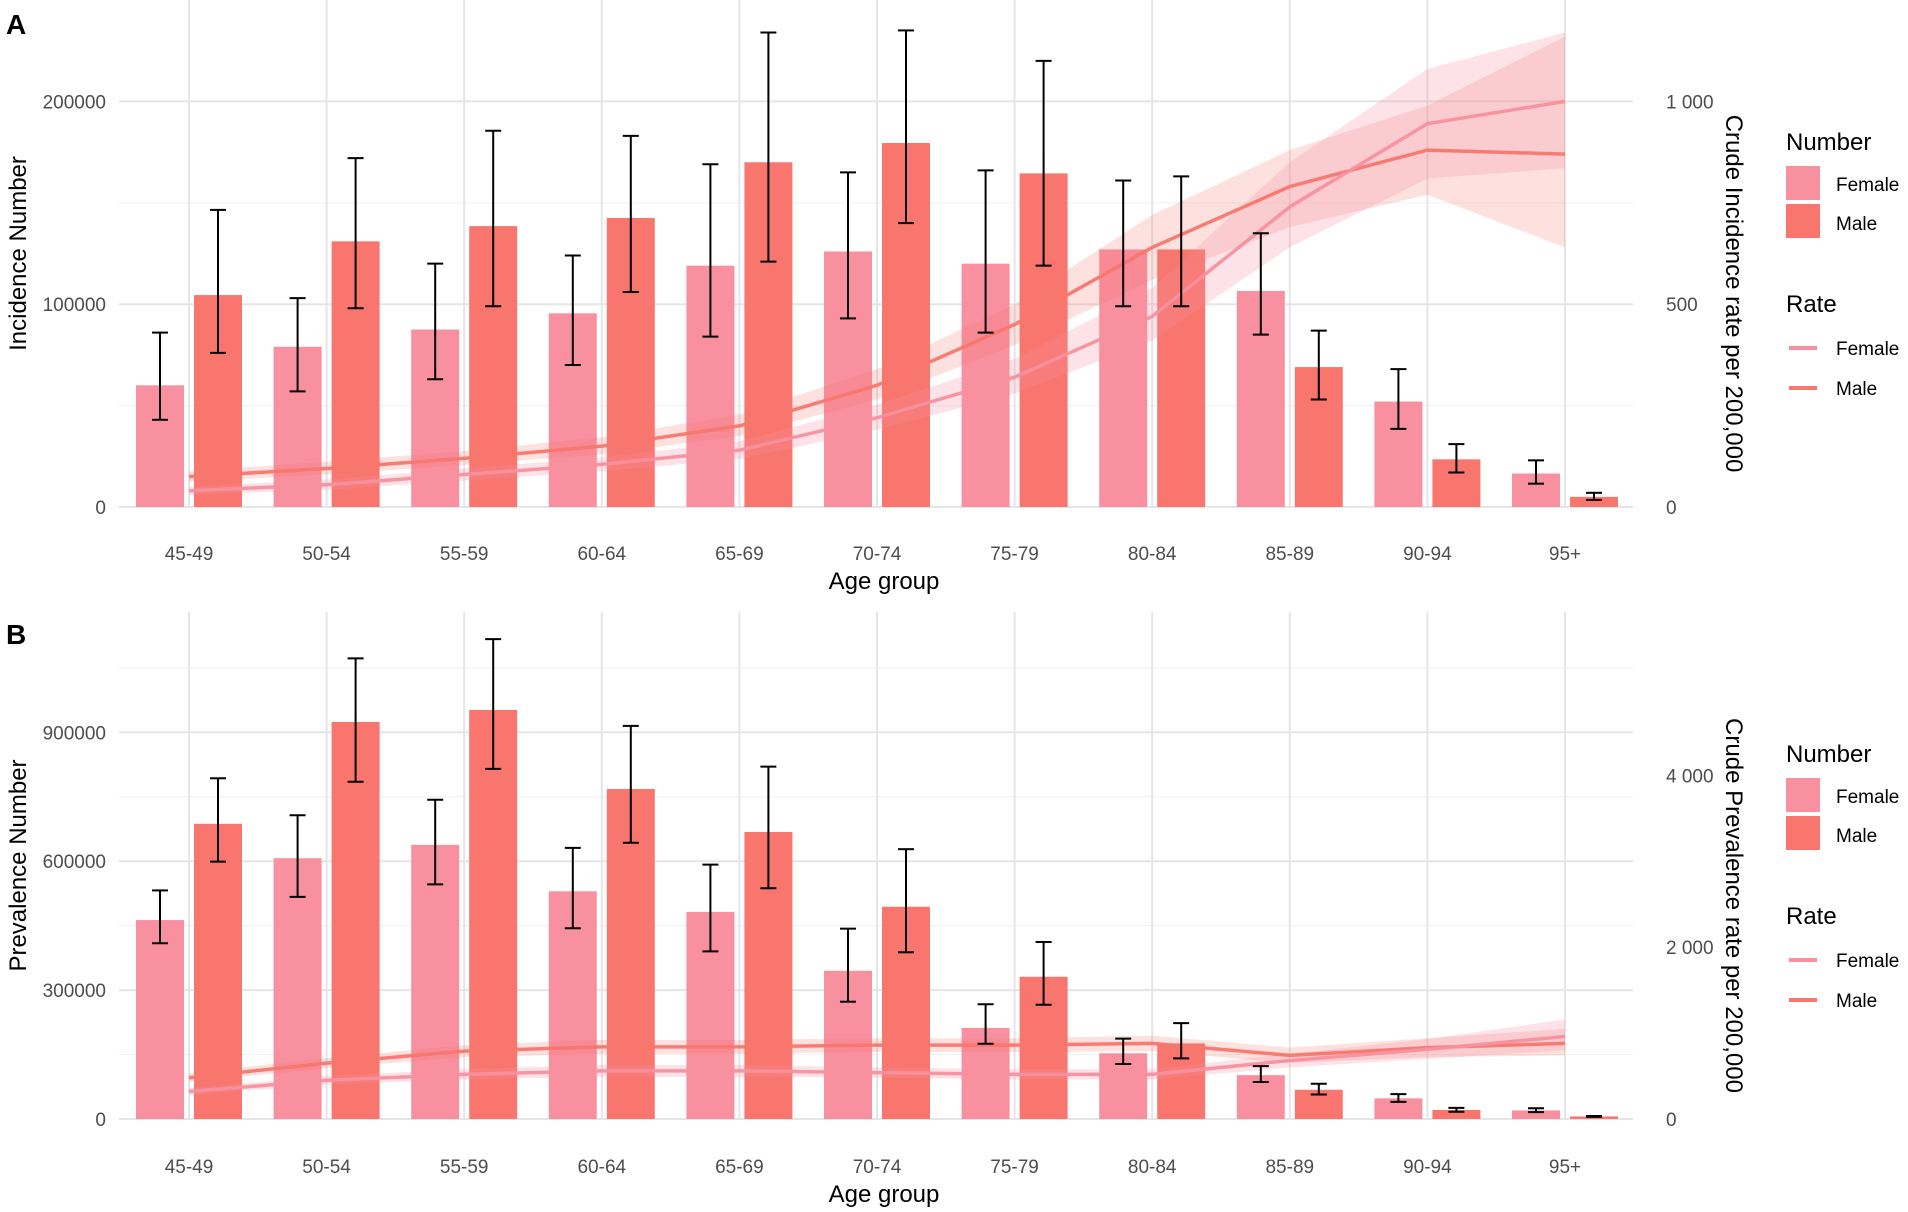 This screenshot has width=1908, height=1212. I want to click on y-axis-title: Prevalence Number, so click(18, 865).